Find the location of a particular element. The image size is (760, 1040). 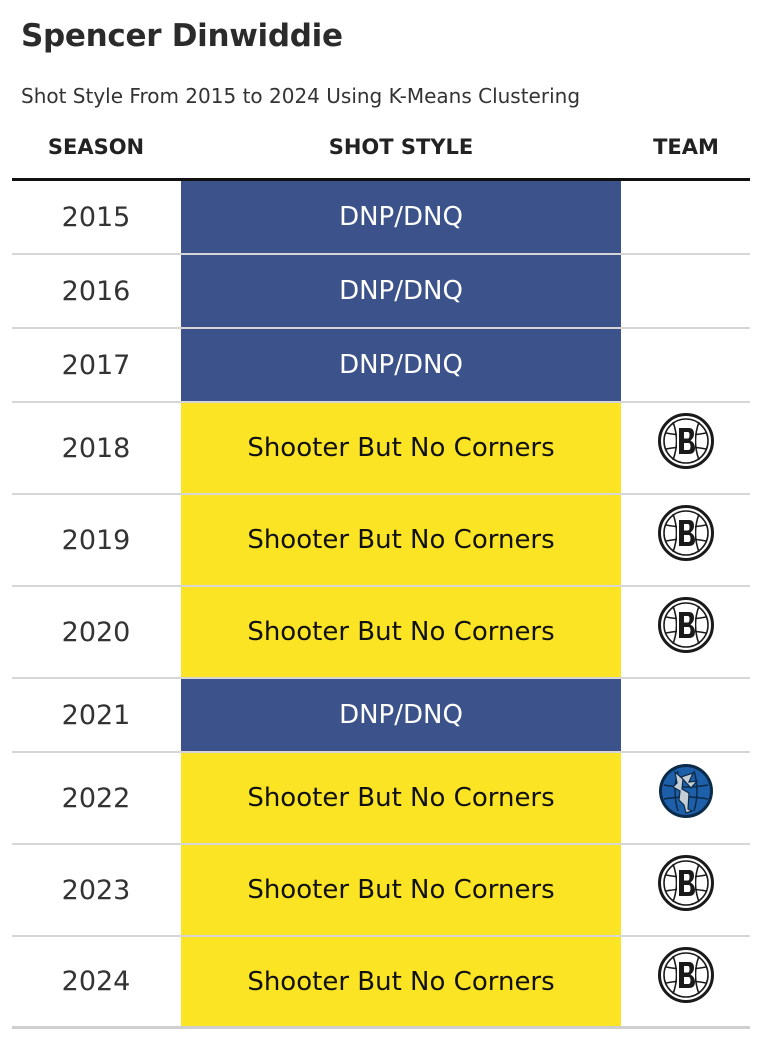

column-header-shot-style: SHOT STYLE is located at coordinates (401, 147).